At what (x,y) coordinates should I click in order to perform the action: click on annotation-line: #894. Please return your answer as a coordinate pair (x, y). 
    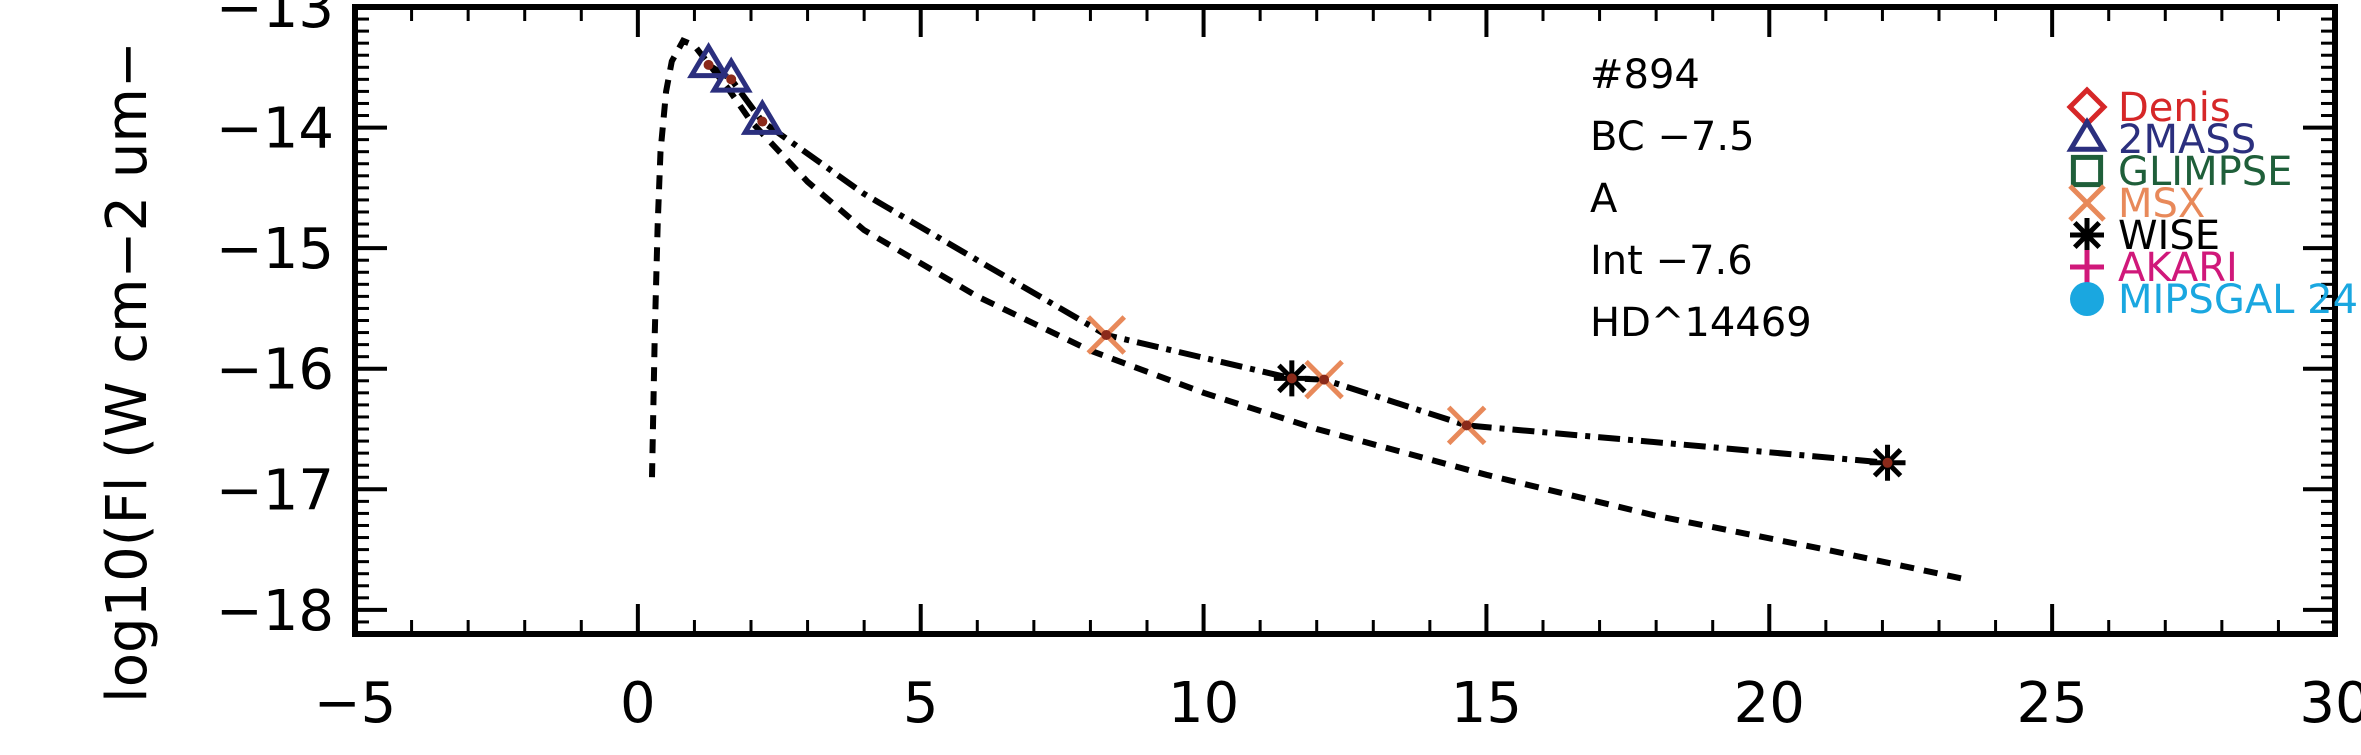
    Looking at the image, I should click on (1645, 75).